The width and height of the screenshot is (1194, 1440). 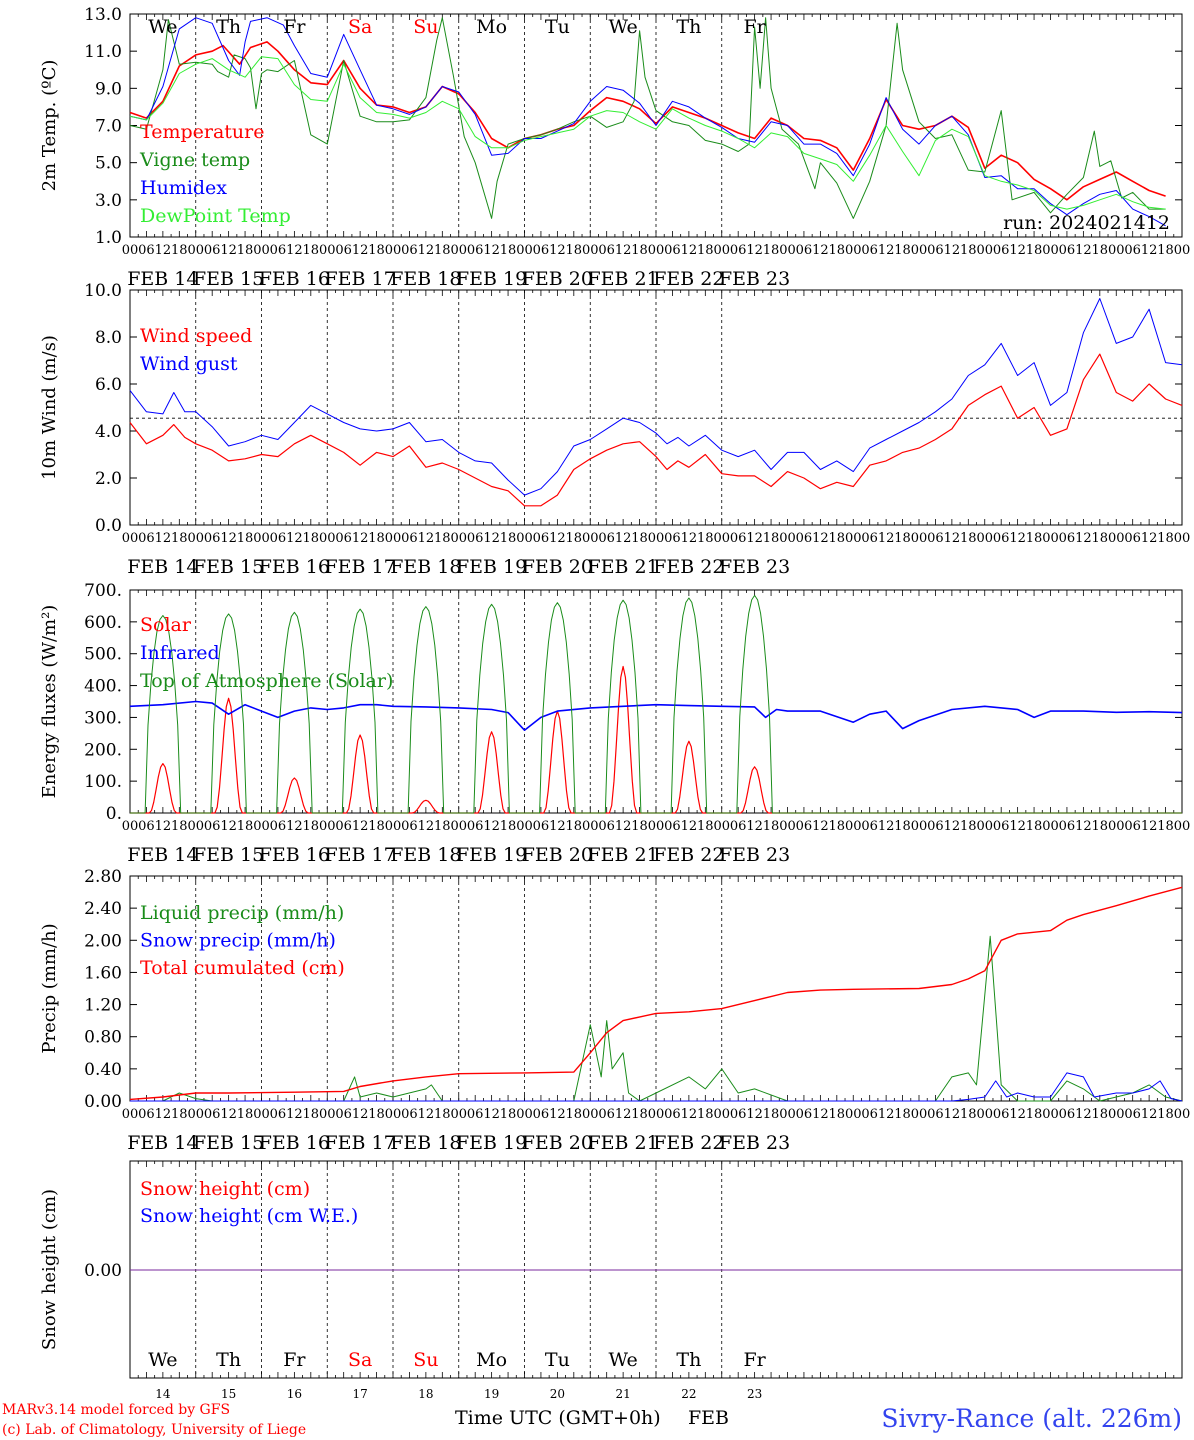 I want to click on series-line-dewpoint-temp, so click(x=647, y=133).